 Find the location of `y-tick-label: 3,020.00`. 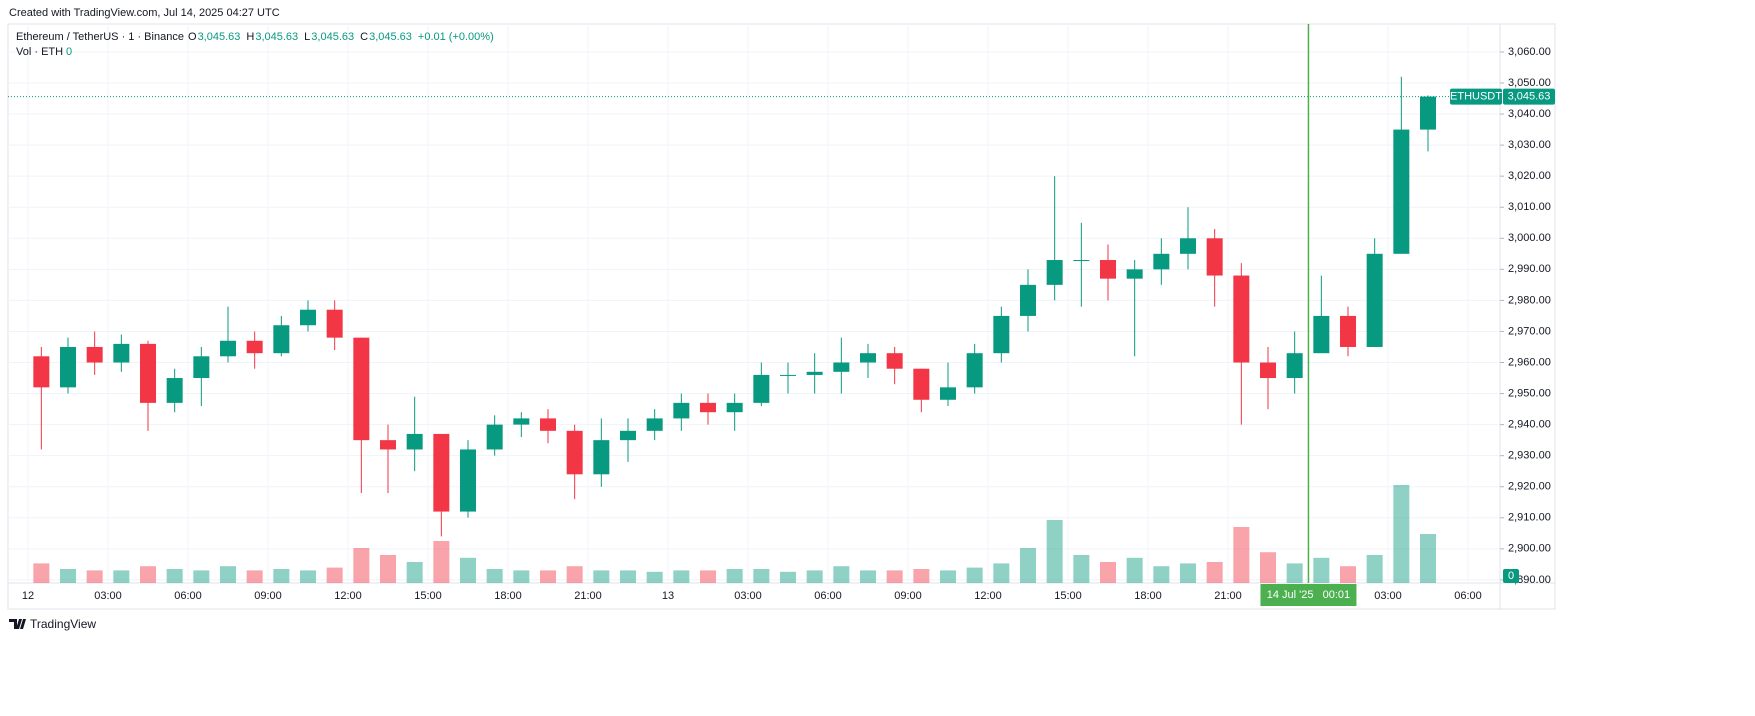

y-tick-label: 3,020.00 is located at coordinates (1529, 176).